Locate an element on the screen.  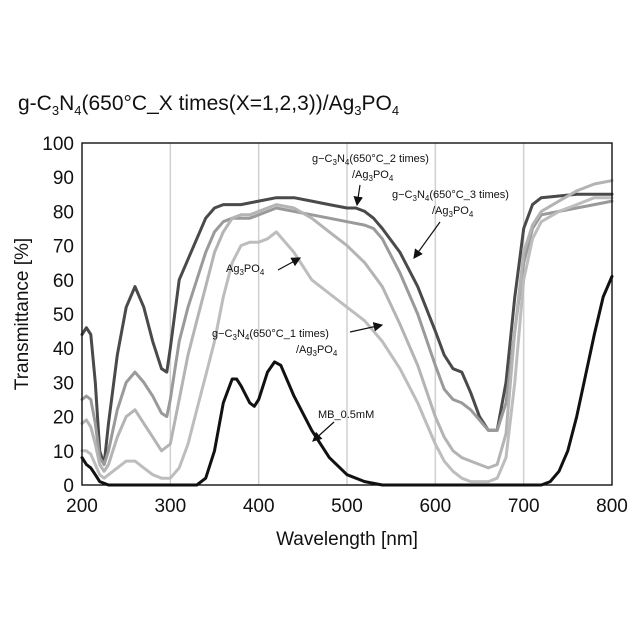
x-tick-label: 500 is located at coordinates (347, 506).